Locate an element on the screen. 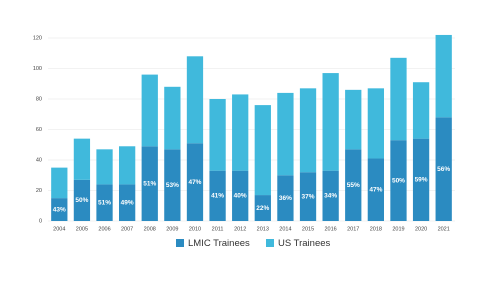 This screenshot has height=281, width=500. x-tick-label: 2021 is located at coordinates (444, 229).